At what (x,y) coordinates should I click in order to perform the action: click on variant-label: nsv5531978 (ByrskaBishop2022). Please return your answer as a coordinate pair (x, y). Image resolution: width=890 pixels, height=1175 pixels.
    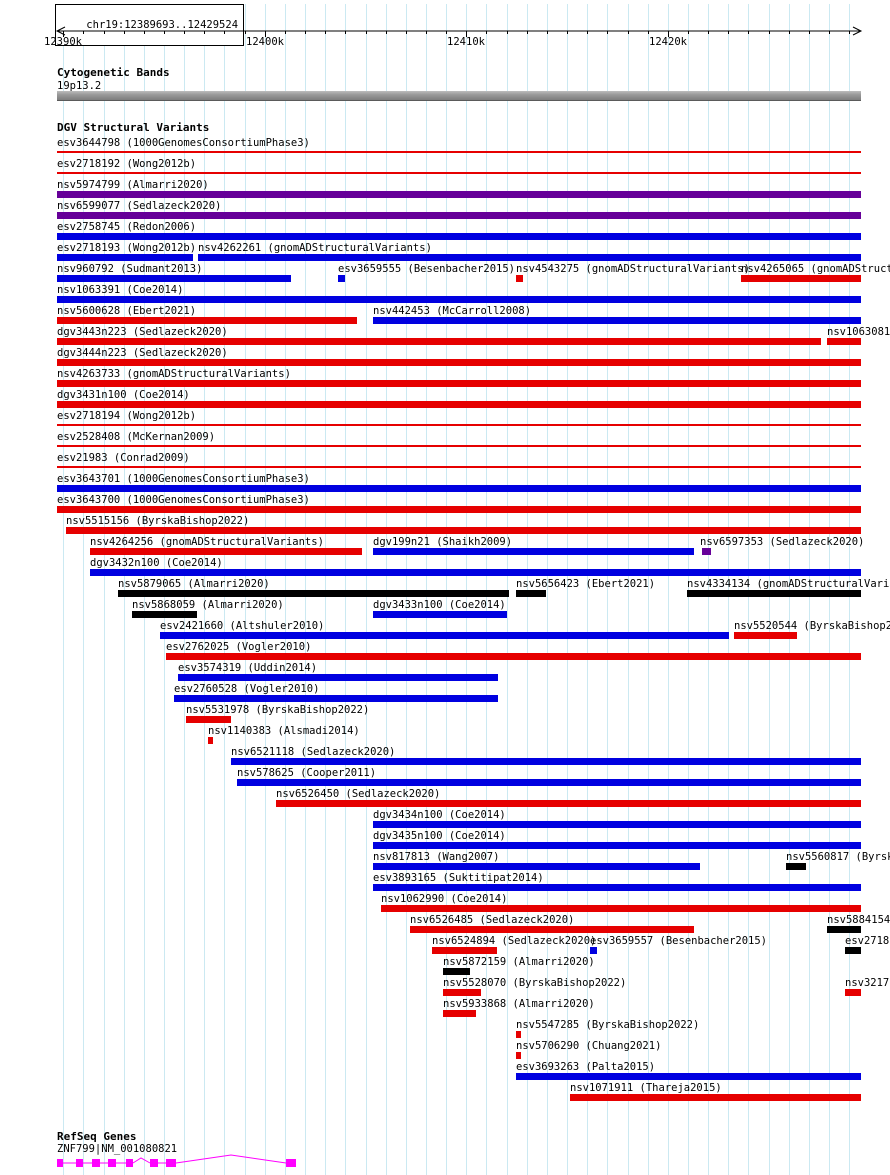
    Looking at the image, I should click on (278, 710).